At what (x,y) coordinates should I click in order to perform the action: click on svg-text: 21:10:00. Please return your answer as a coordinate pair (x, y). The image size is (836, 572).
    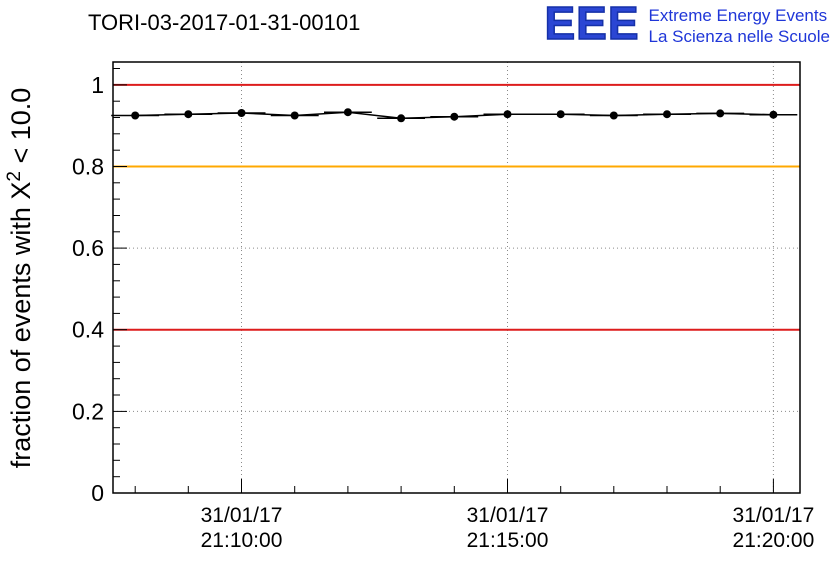
    Looking at the image, I should click on (242, 540).